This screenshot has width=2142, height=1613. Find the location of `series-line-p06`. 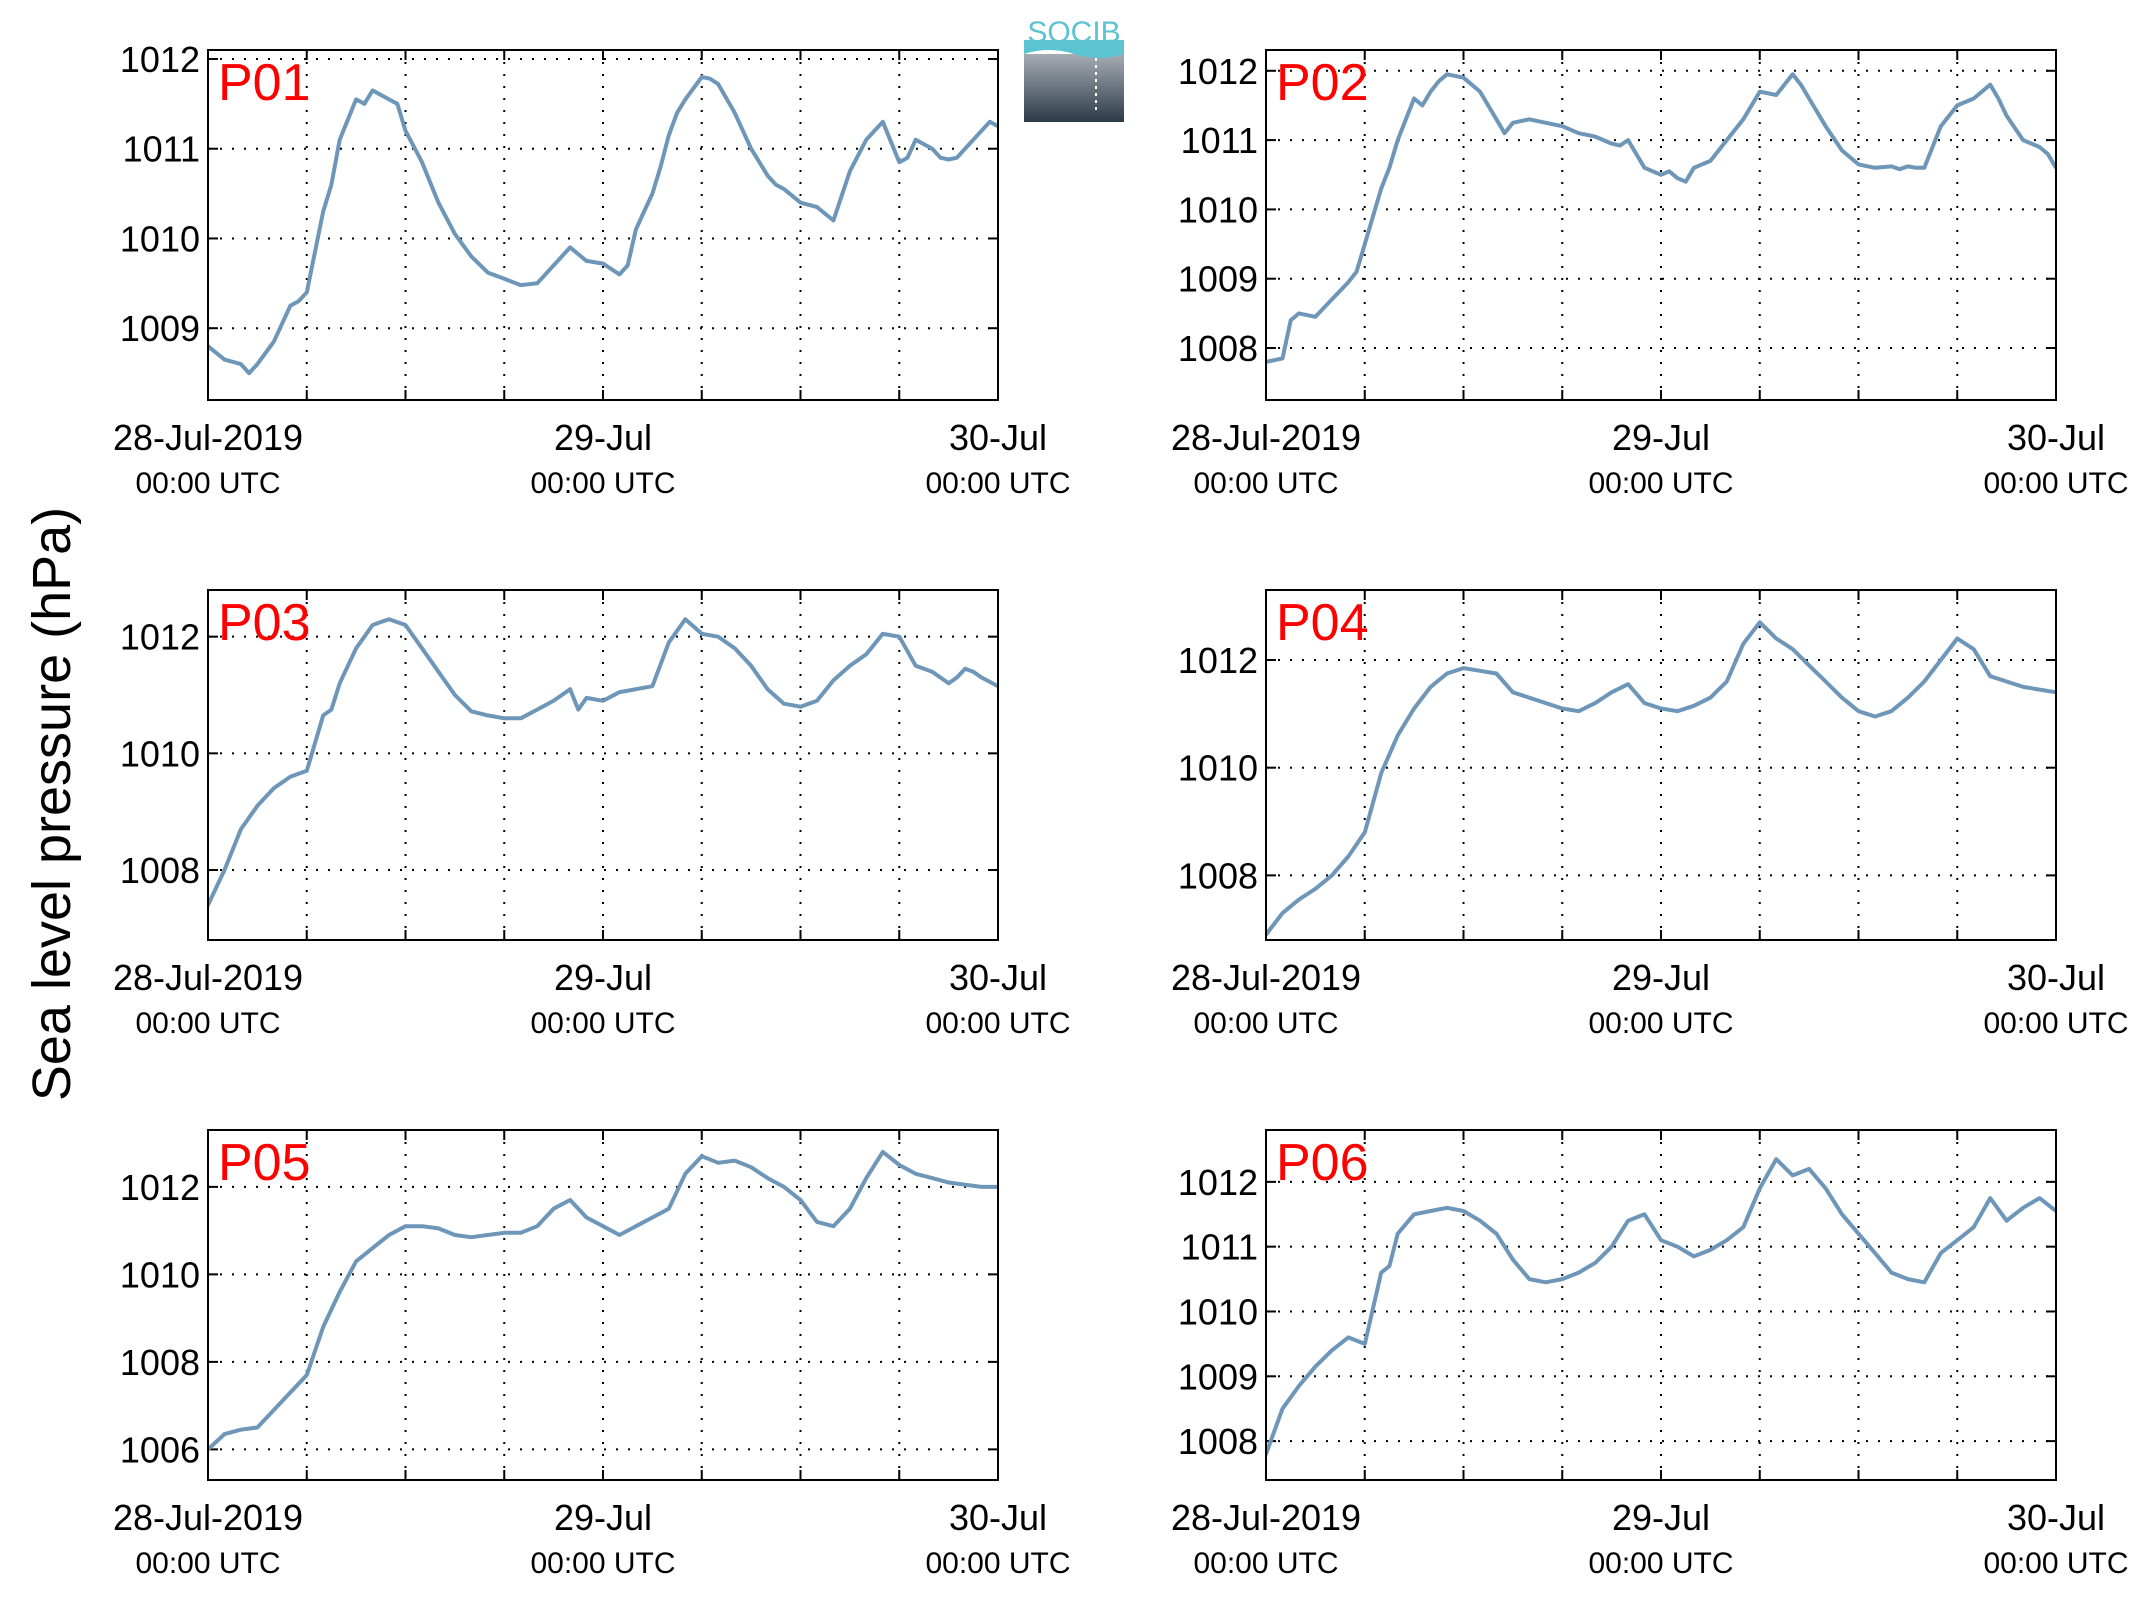

series-line-p06 is located at coordinates (1661, 1307).